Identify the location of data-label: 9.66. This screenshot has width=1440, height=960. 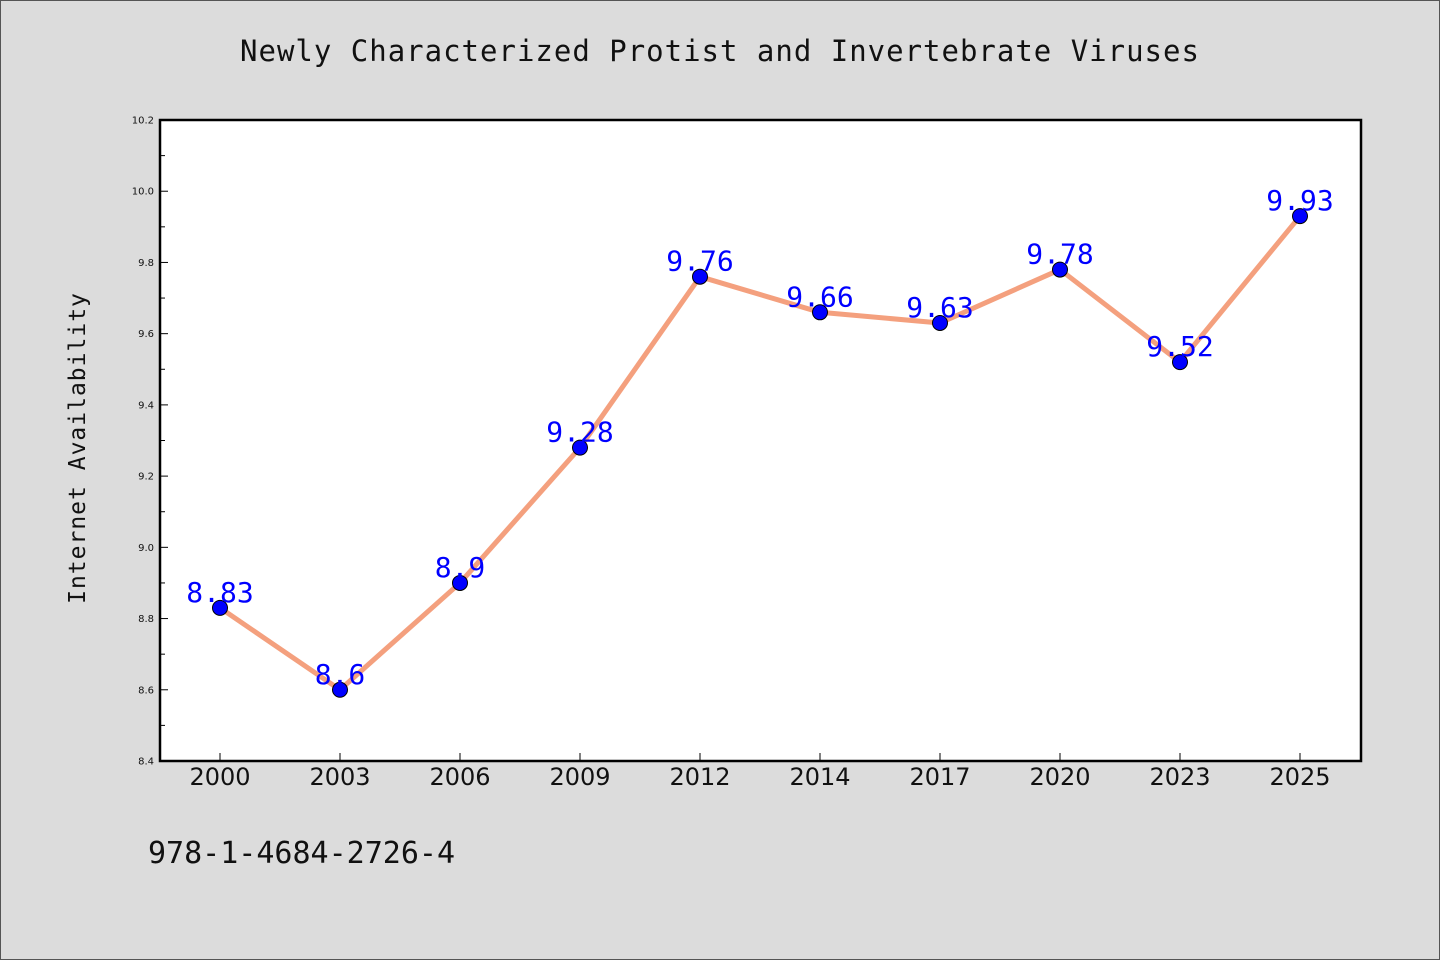
(819, 296).